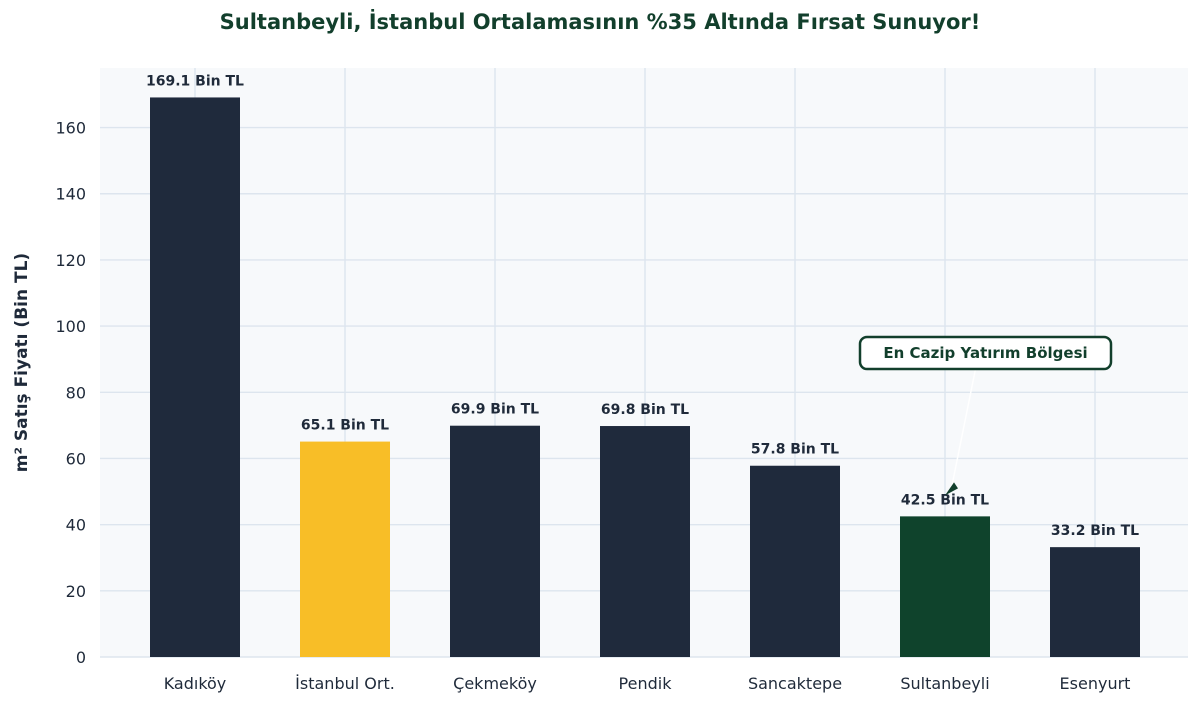  I want to click on y-axis-label: m² Satış Fiyatı (Bin TL), so click(22, 362).